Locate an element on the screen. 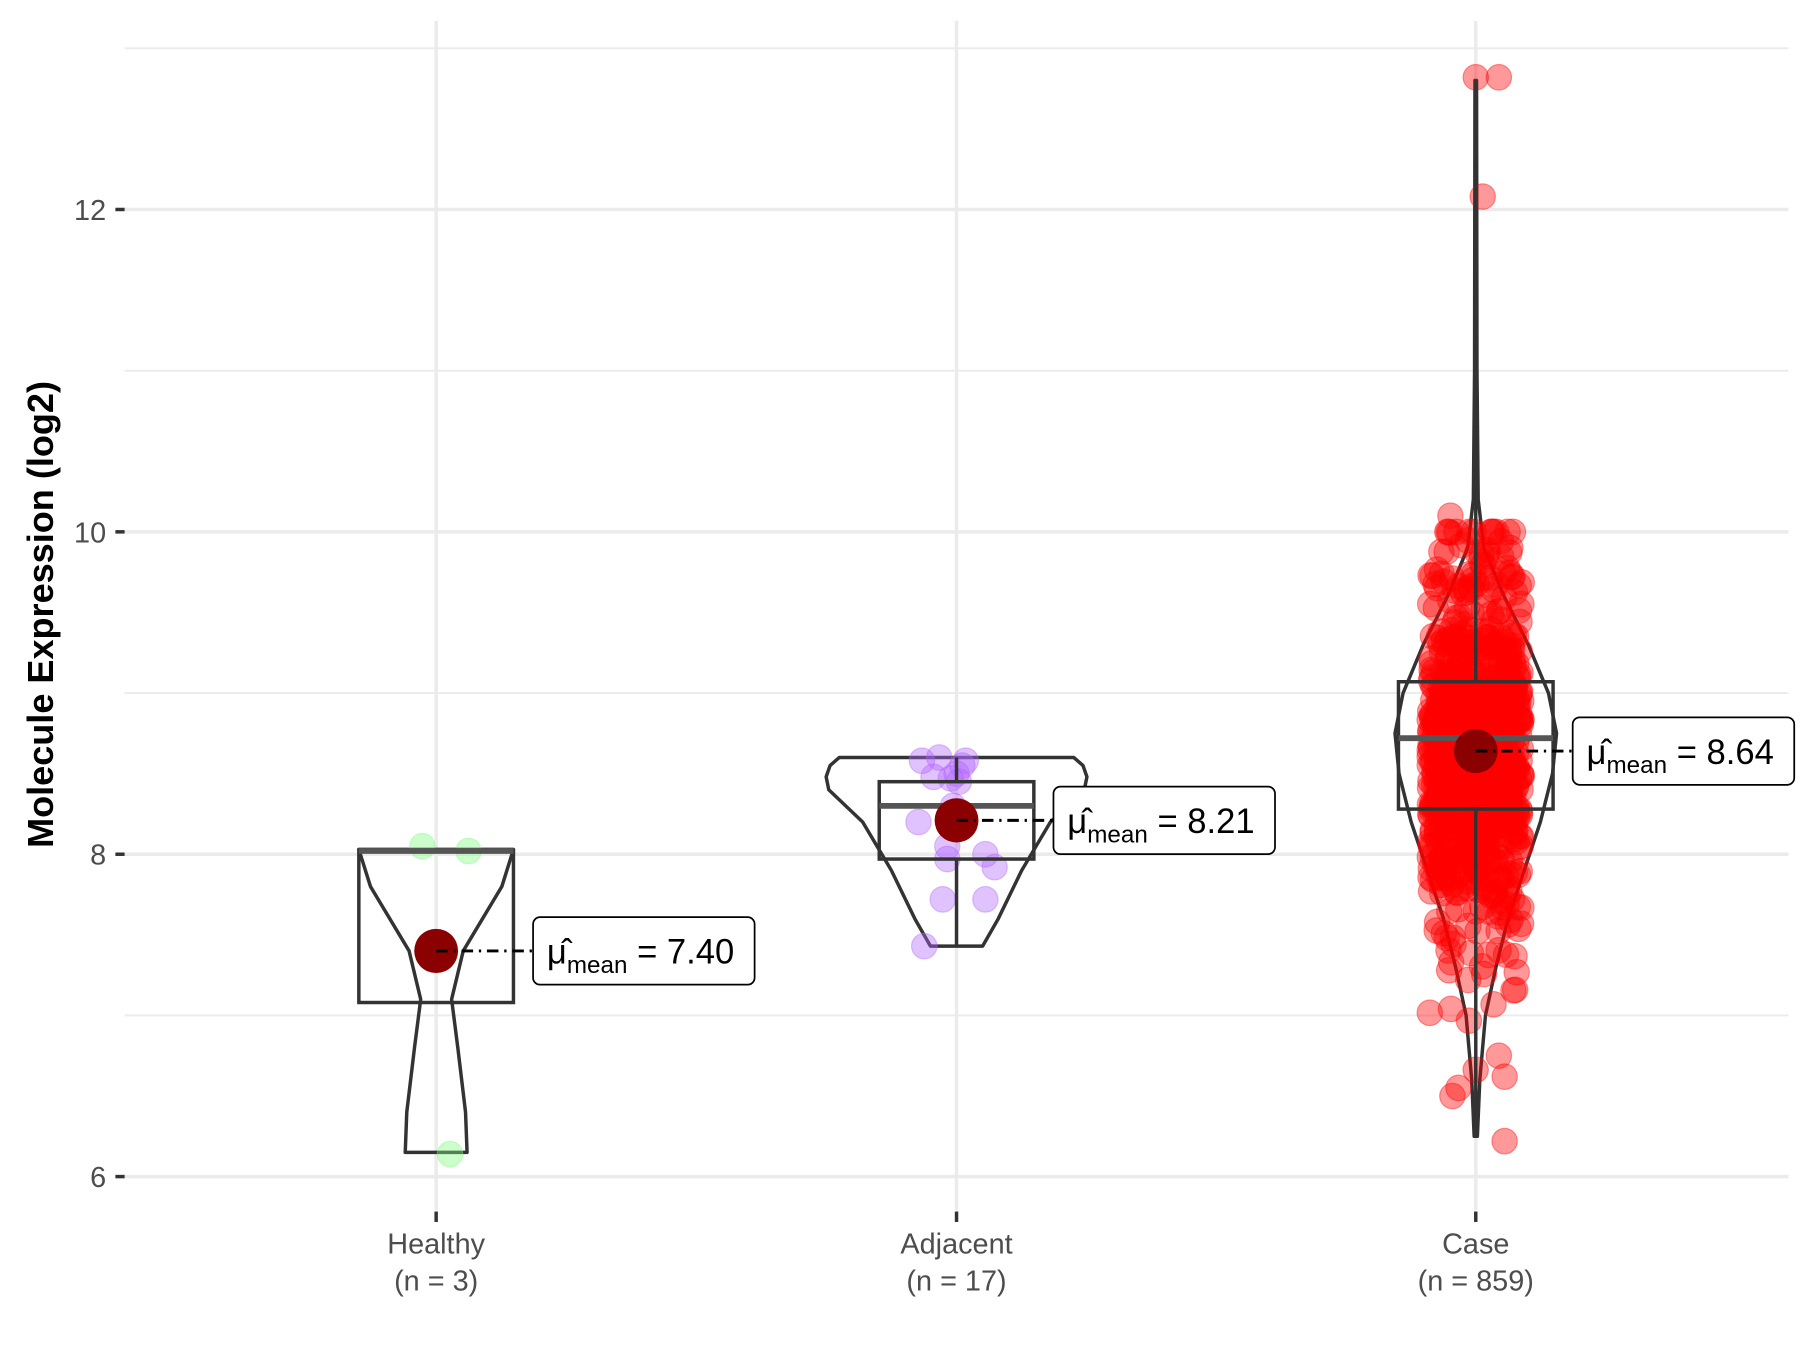  y-tick-label: 6 is located at coordinates (98, 1178).